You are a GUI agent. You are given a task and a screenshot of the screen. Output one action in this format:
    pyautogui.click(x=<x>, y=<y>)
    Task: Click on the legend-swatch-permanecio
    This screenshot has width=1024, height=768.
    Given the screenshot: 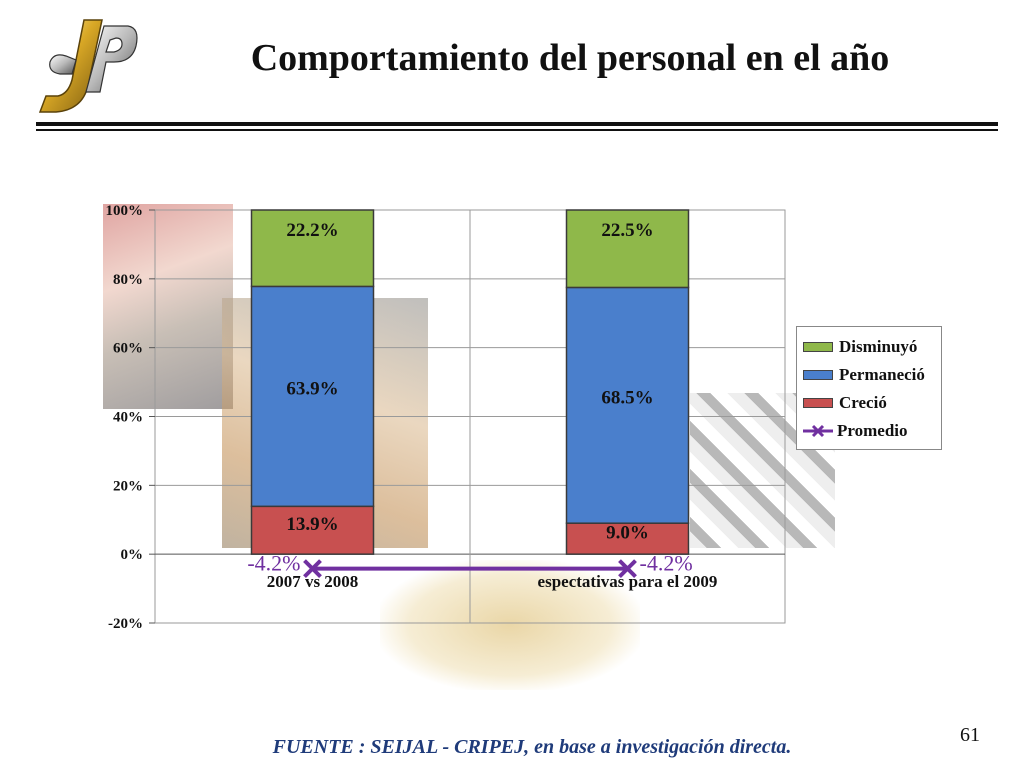 What is the action you would take?
    pyautogui.click(x=818, y=375)
    